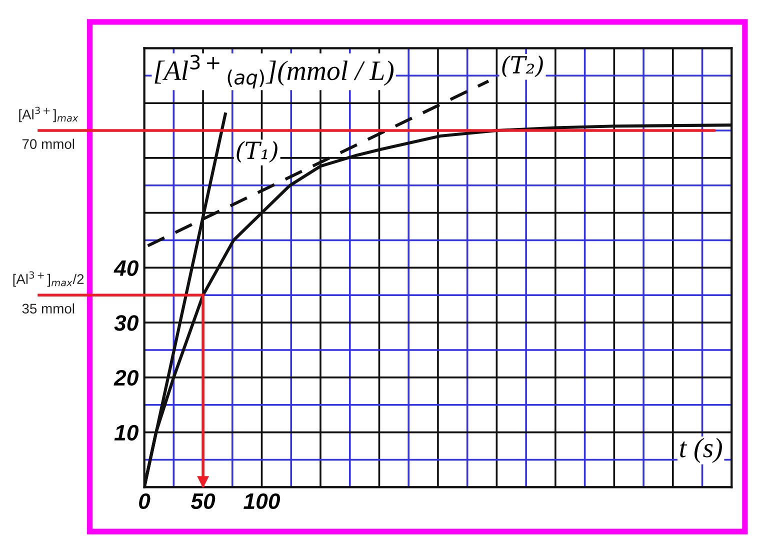 The height and width of the screenshot is (548, 780). I want to click on y-tick-label: 10, so click(126, 432).